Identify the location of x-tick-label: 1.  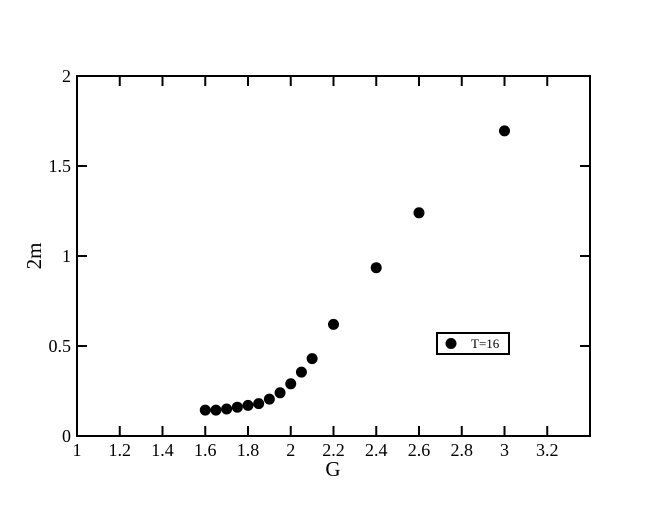
(77, 450).